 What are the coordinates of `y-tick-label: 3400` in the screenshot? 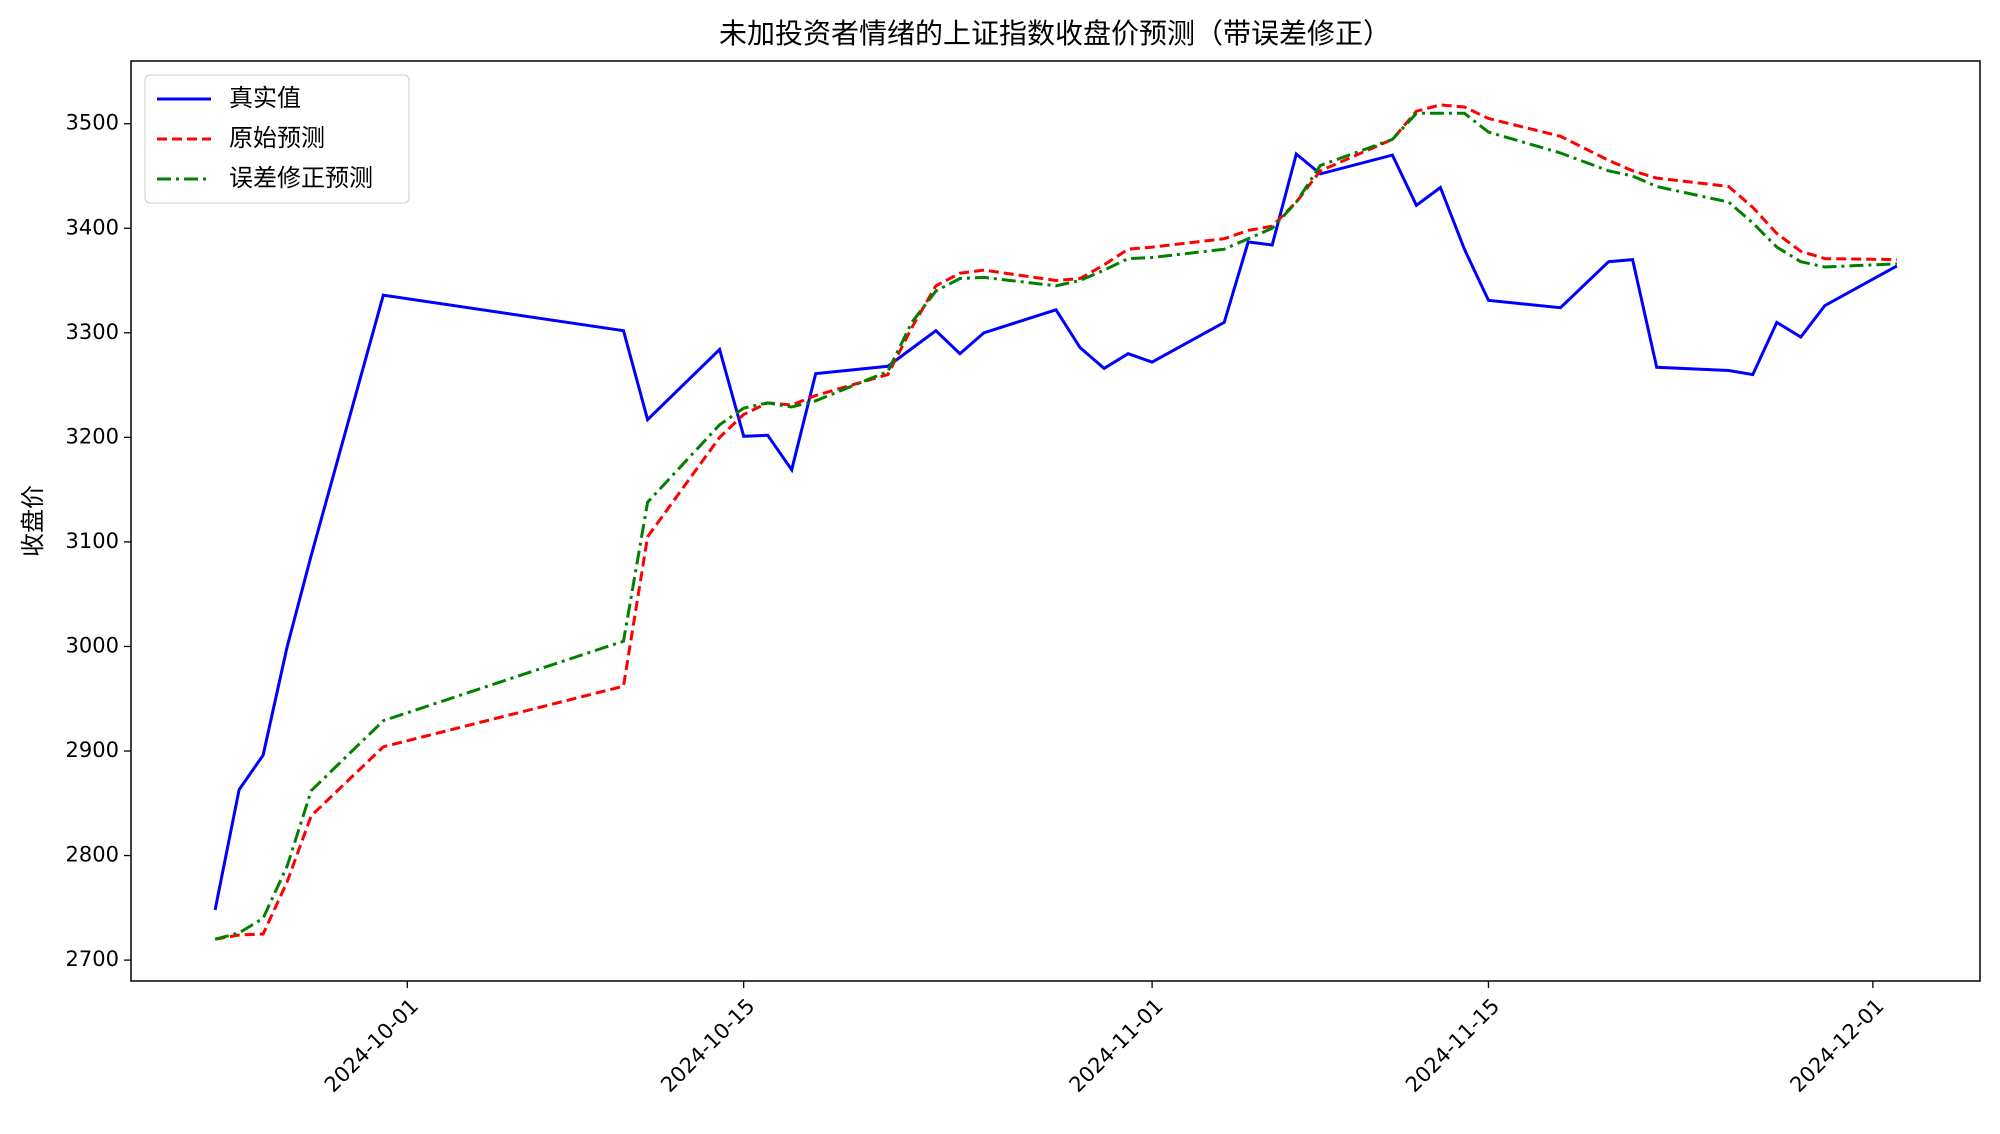 It's located at (92, 227).